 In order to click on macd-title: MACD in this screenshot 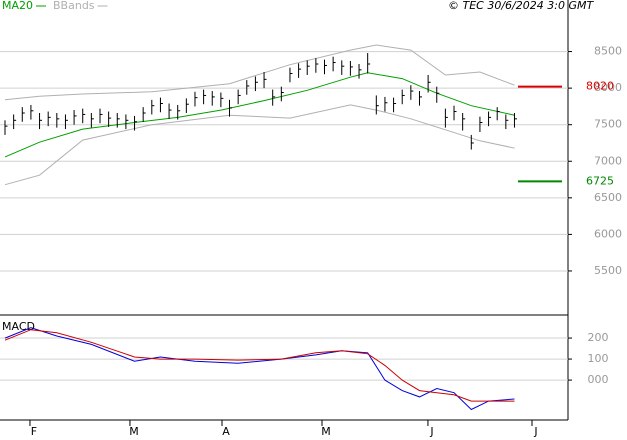, I will do `click(18, 326)`.